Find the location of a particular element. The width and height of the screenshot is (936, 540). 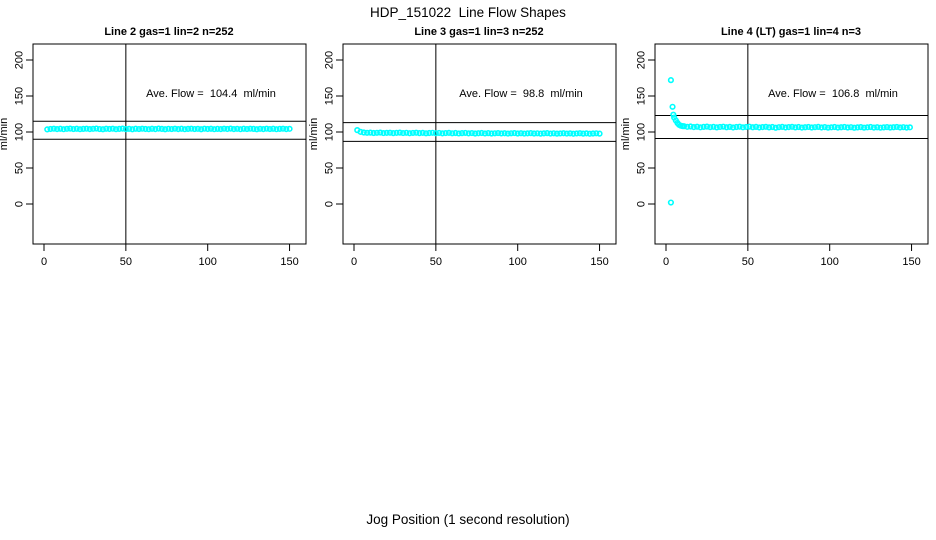

panel-1-title: Line 2 gas=1 lin=2 n=252 is located at coordinates (169, 32).